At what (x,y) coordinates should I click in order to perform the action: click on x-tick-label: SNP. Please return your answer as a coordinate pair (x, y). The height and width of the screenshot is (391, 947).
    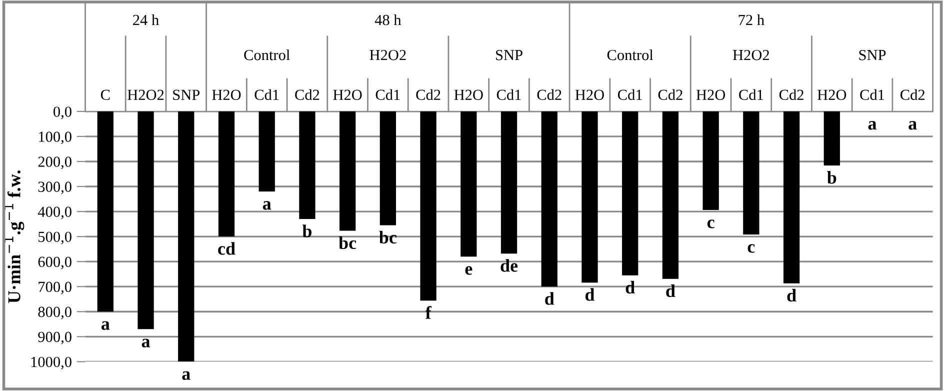
    Looking at the image, I should click on (186, 95).